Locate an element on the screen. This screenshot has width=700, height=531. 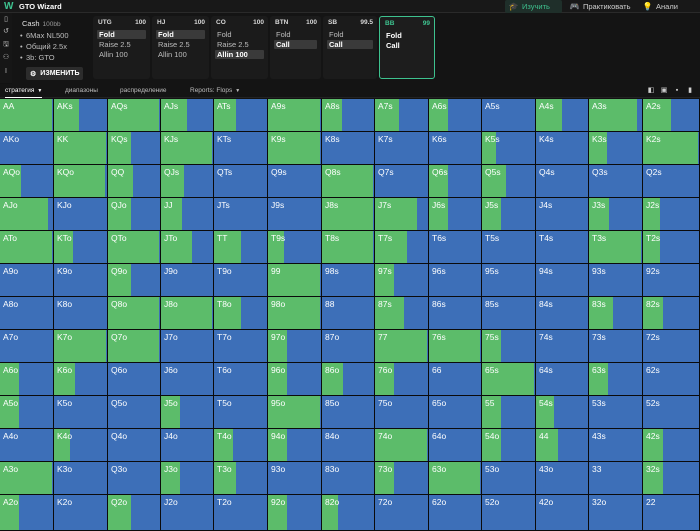
hand-cell-q3s: Q3s is located at coordinates (616, 181).